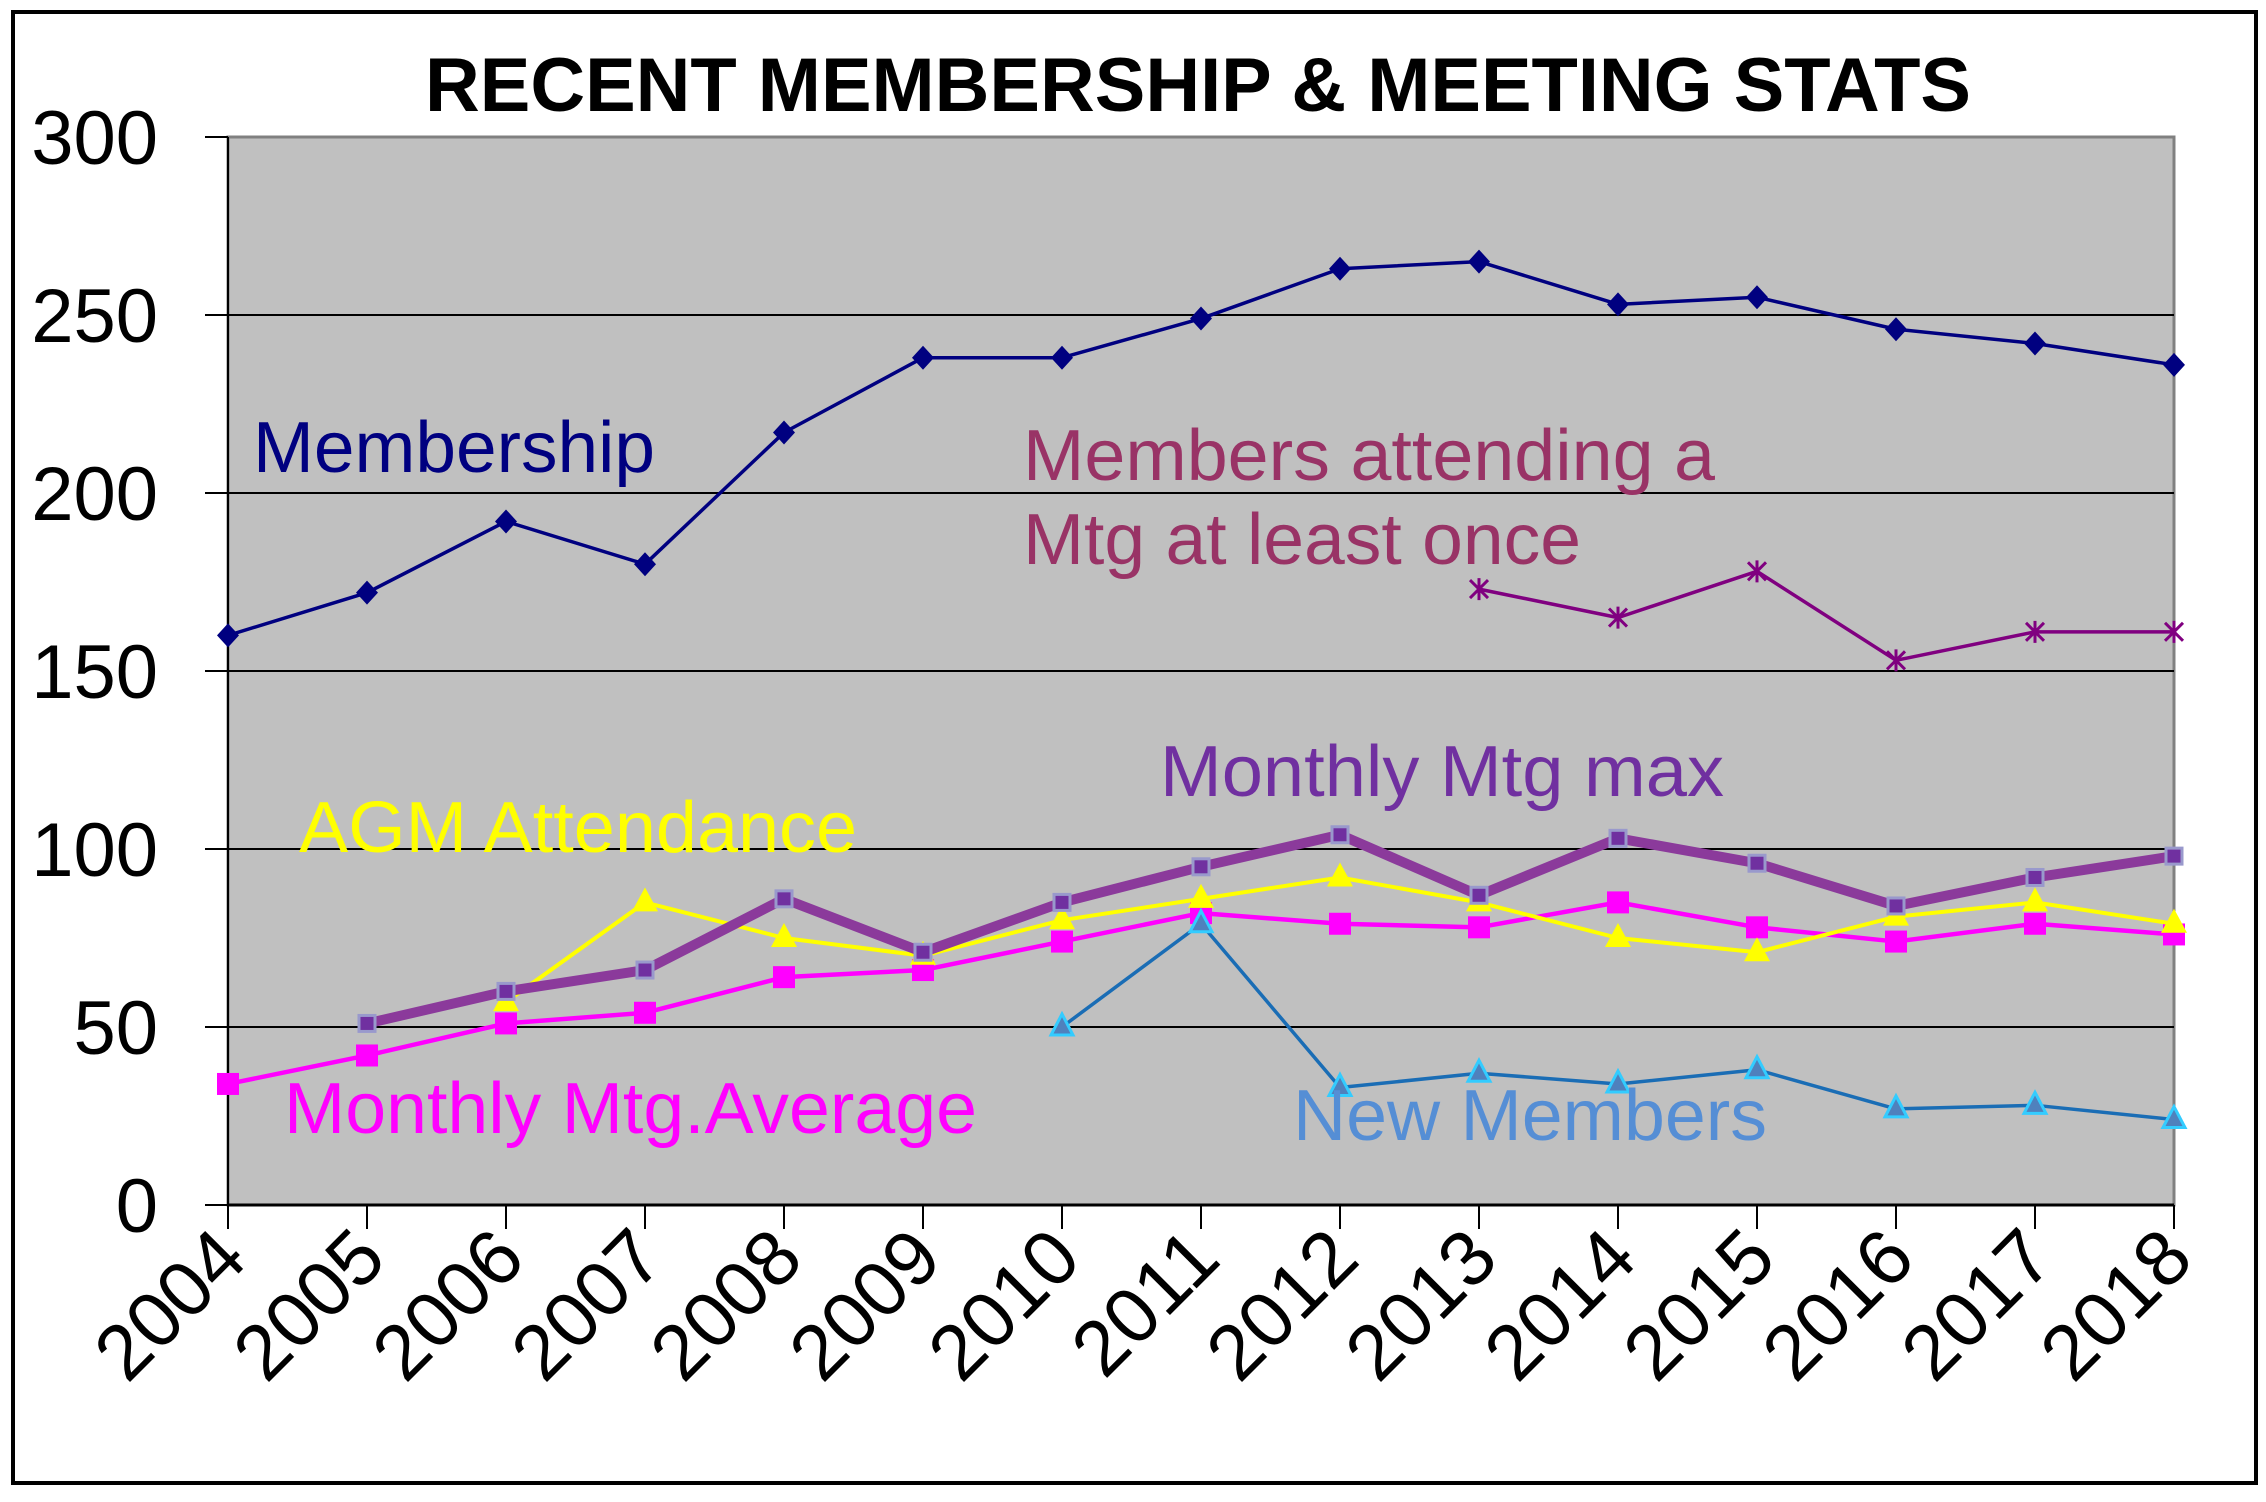 The image size is (2266, 1502). What do you see at coordinates (1442, 772) in the screenshot?
I see `label-monthly-mtg-max: Monthly Mtg max` at bounding box center [1442, 772].